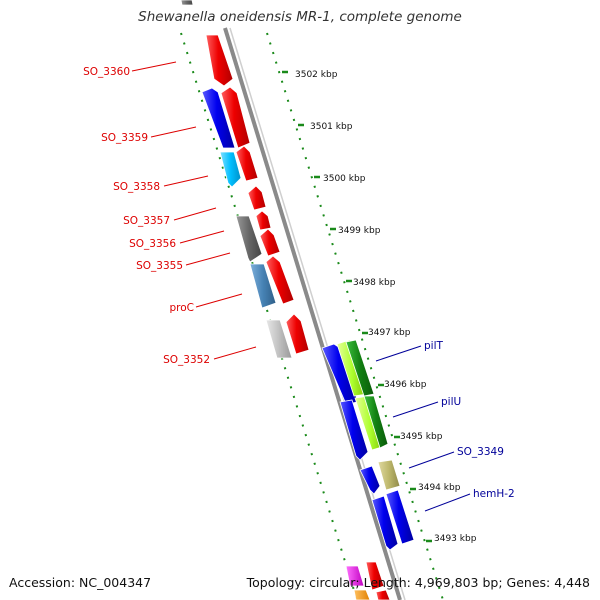  Describe the element at coordinates (376, 422) in the screenshot. I see `gene-feature-darkgreen-pilU` at that location.